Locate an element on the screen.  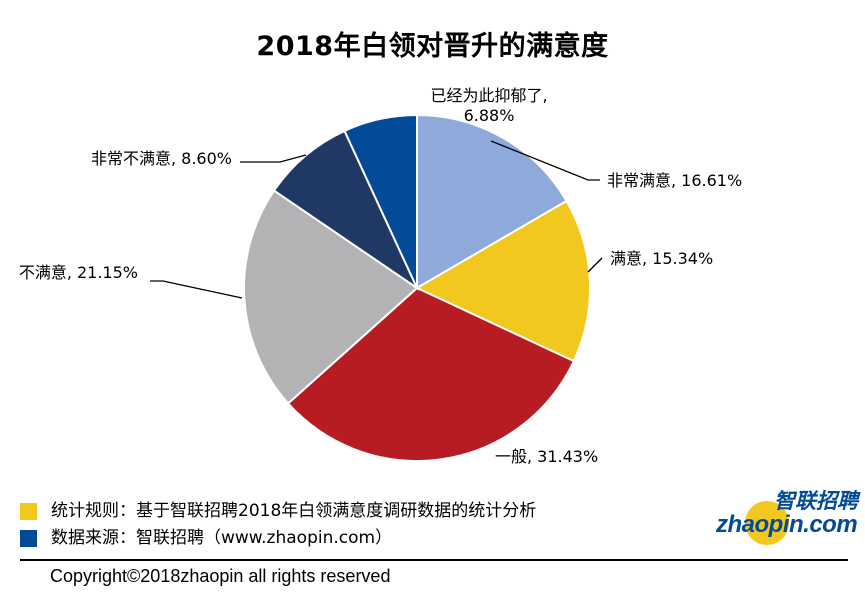
slice-label-5: 已经为此抑郁了, 6.88% is located at coordinates (488, 105).